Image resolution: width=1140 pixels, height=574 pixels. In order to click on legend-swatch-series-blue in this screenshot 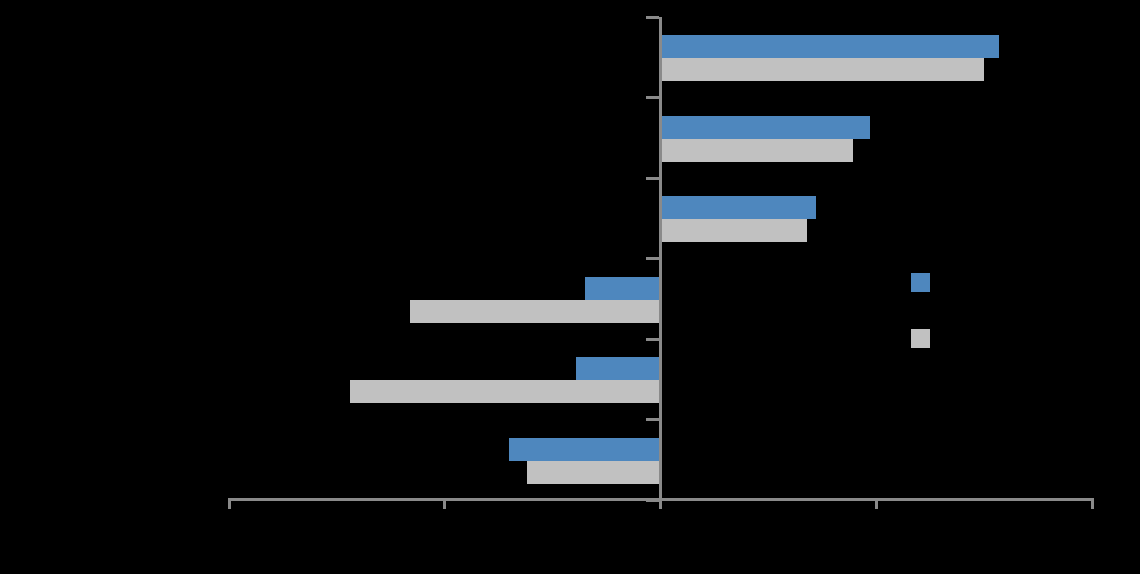, I will do `click(920, 282)`.